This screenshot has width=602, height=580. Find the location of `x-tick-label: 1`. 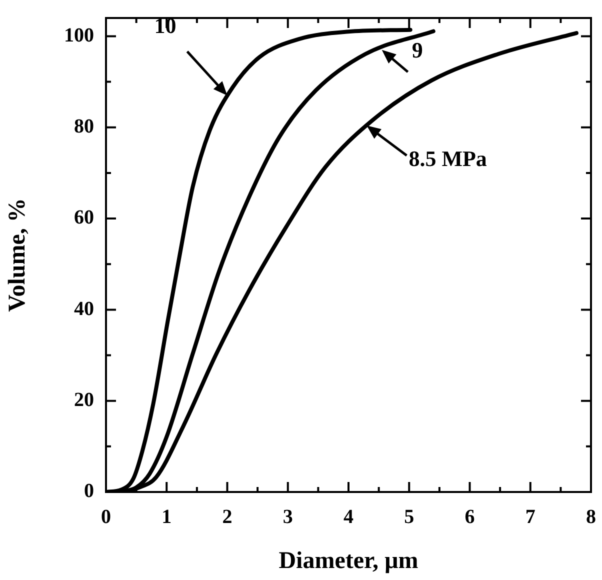

x-tick-label: 1 is located at coordinates (167, 517).